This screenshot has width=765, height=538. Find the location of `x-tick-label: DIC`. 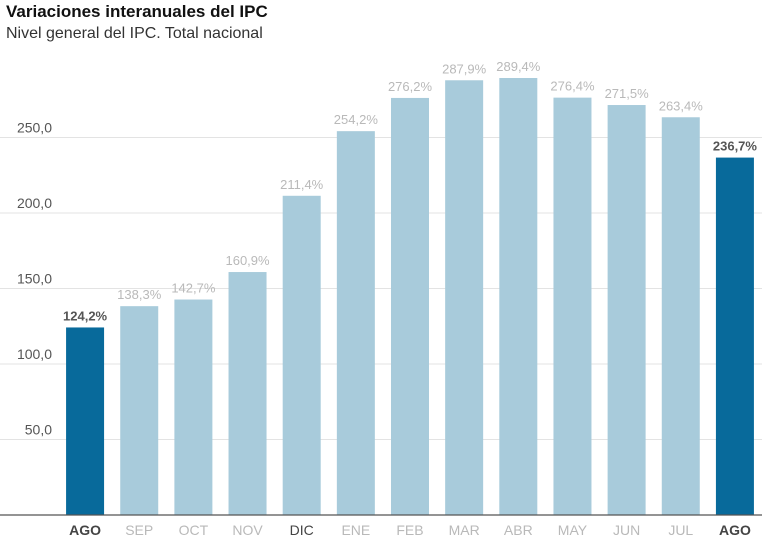

x-tick-label: DIC is located at coordinates (302, 530).